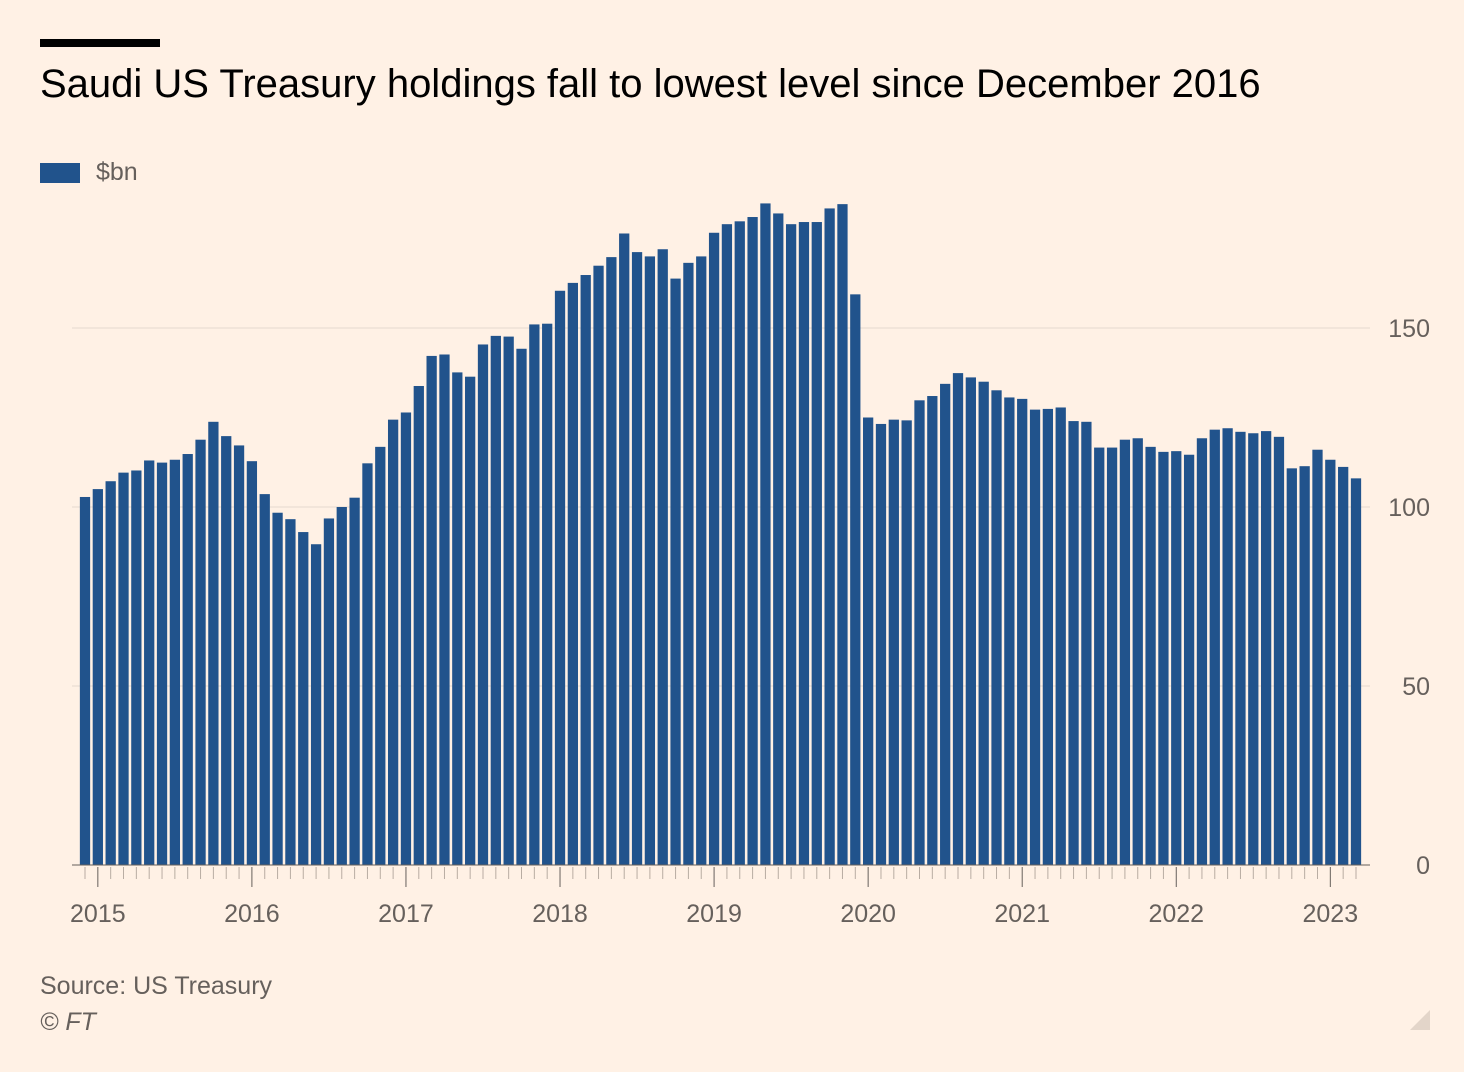  Describe the element at coordinates (1176, 914) in the screenshot. I see `x-tick-label: 2022` at that location.